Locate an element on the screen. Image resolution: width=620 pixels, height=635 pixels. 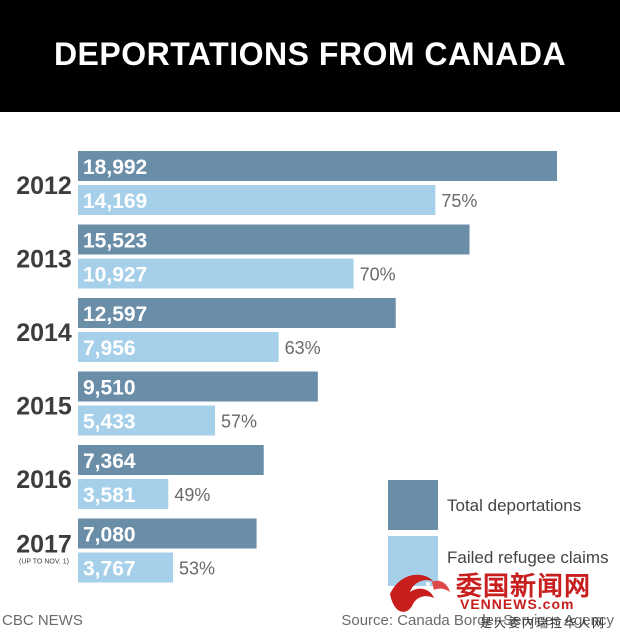
year-label: 2014 is located at coordinates (44, 333).